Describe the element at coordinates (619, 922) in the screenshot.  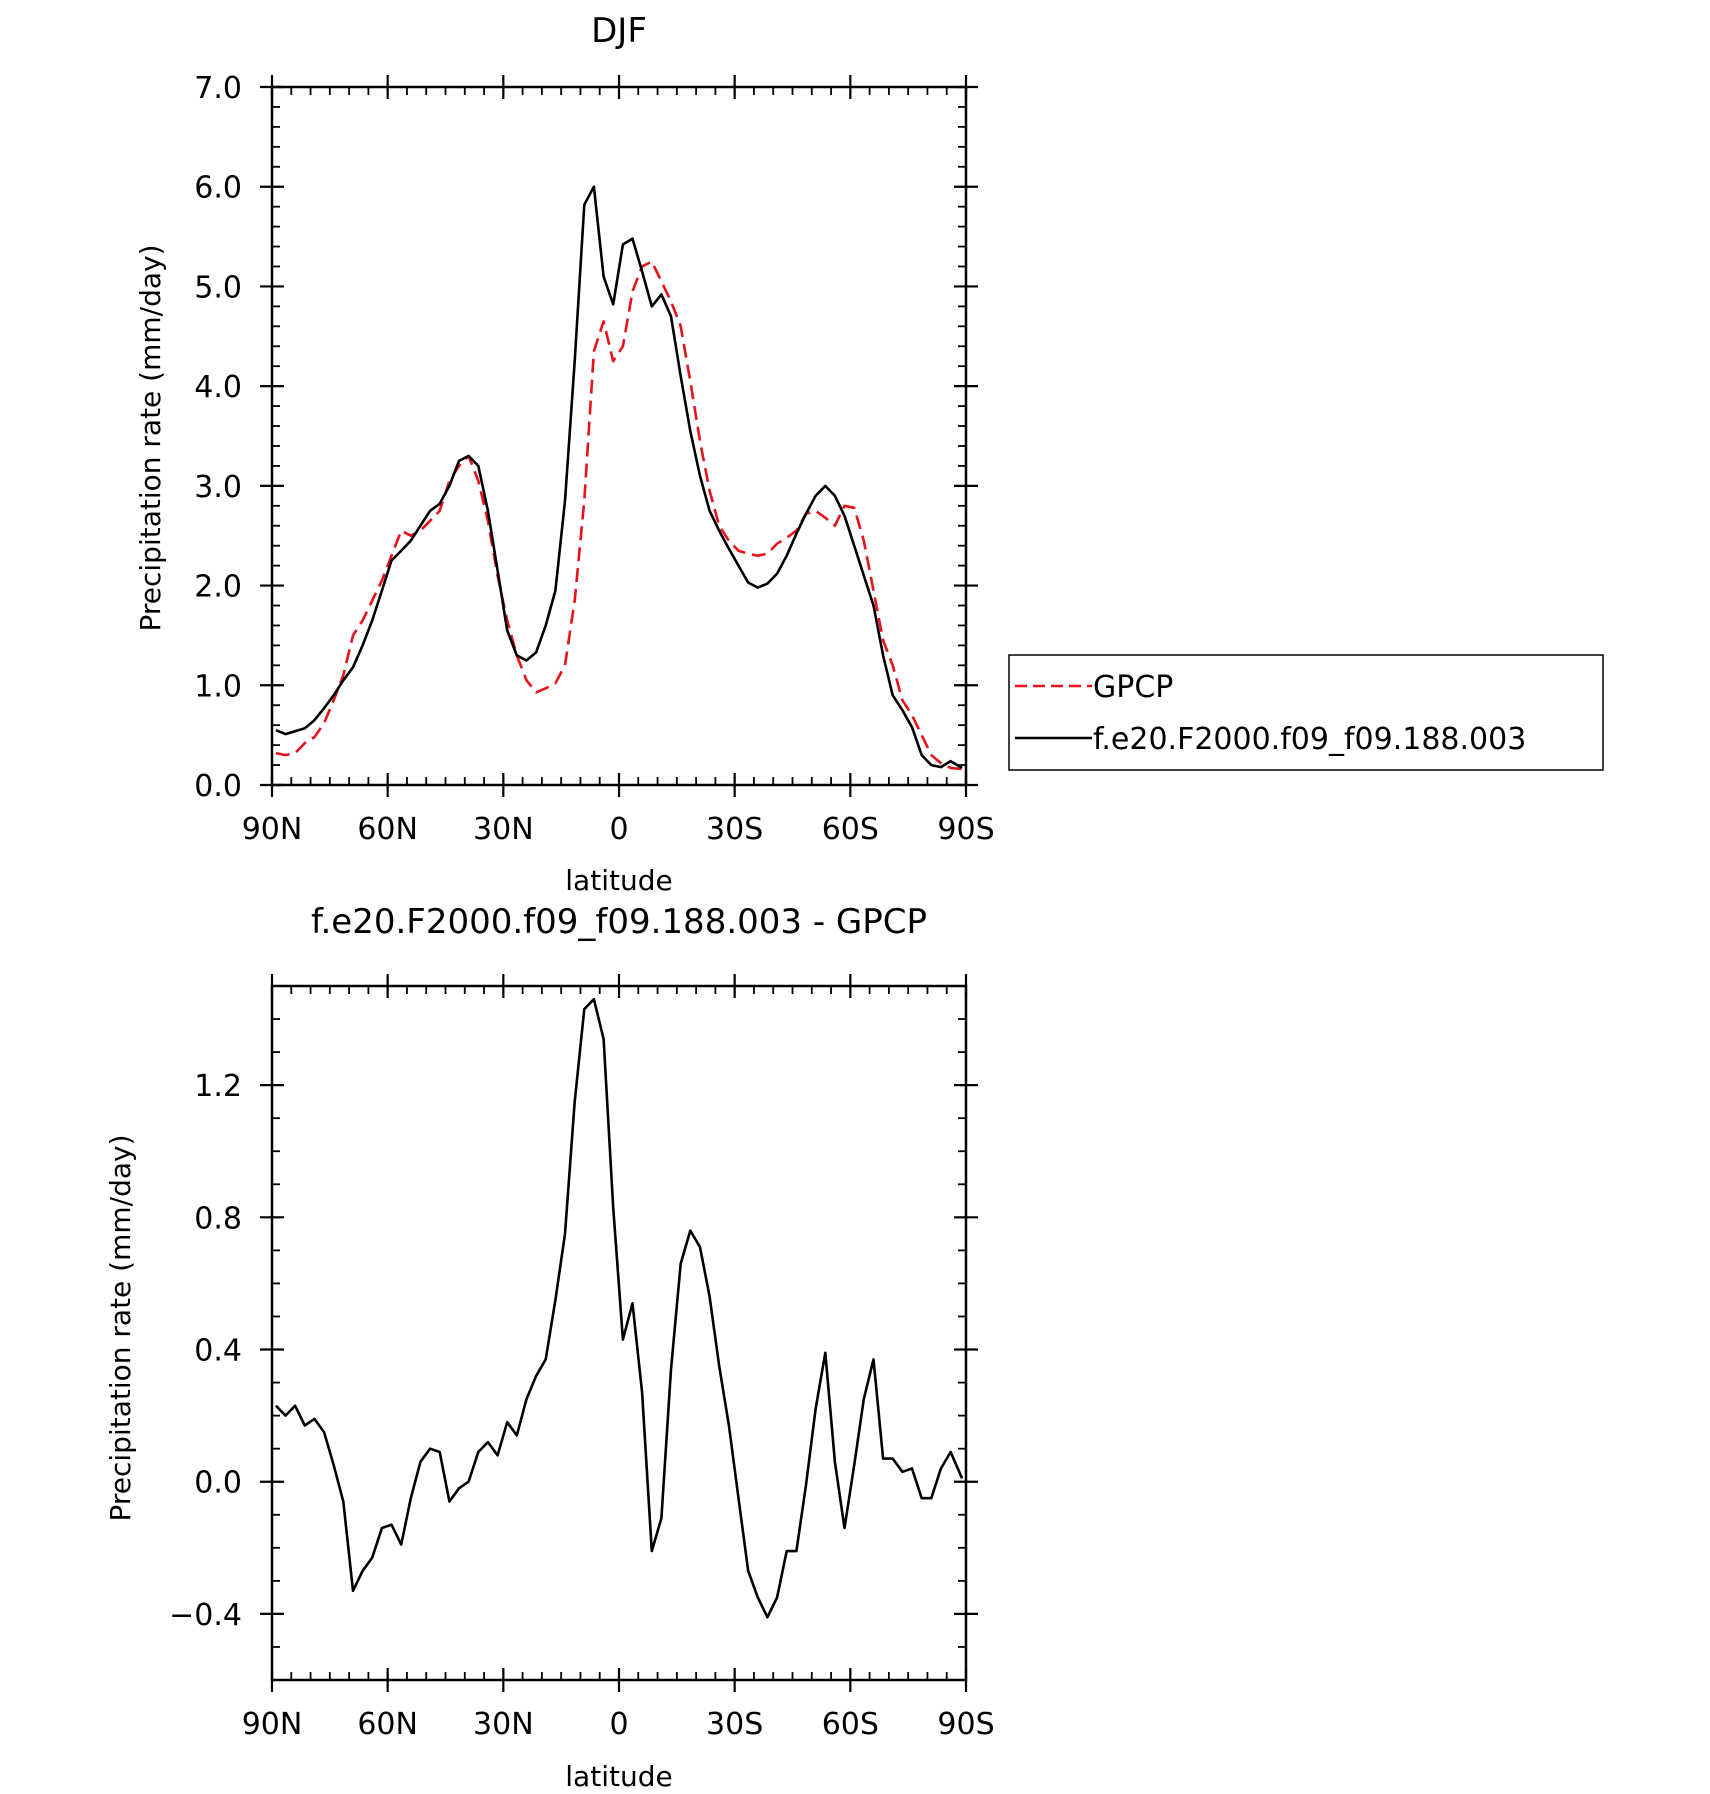
I see `bottom-chart-title: f.e20.F2000.f09_f09.188.003 - GPCP` at that location.